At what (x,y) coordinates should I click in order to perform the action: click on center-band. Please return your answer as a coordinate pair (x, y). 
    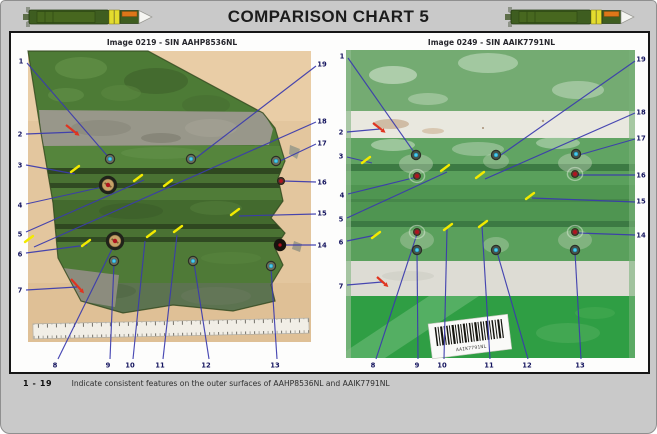
    Looking at the image, I should click on (490, 203).